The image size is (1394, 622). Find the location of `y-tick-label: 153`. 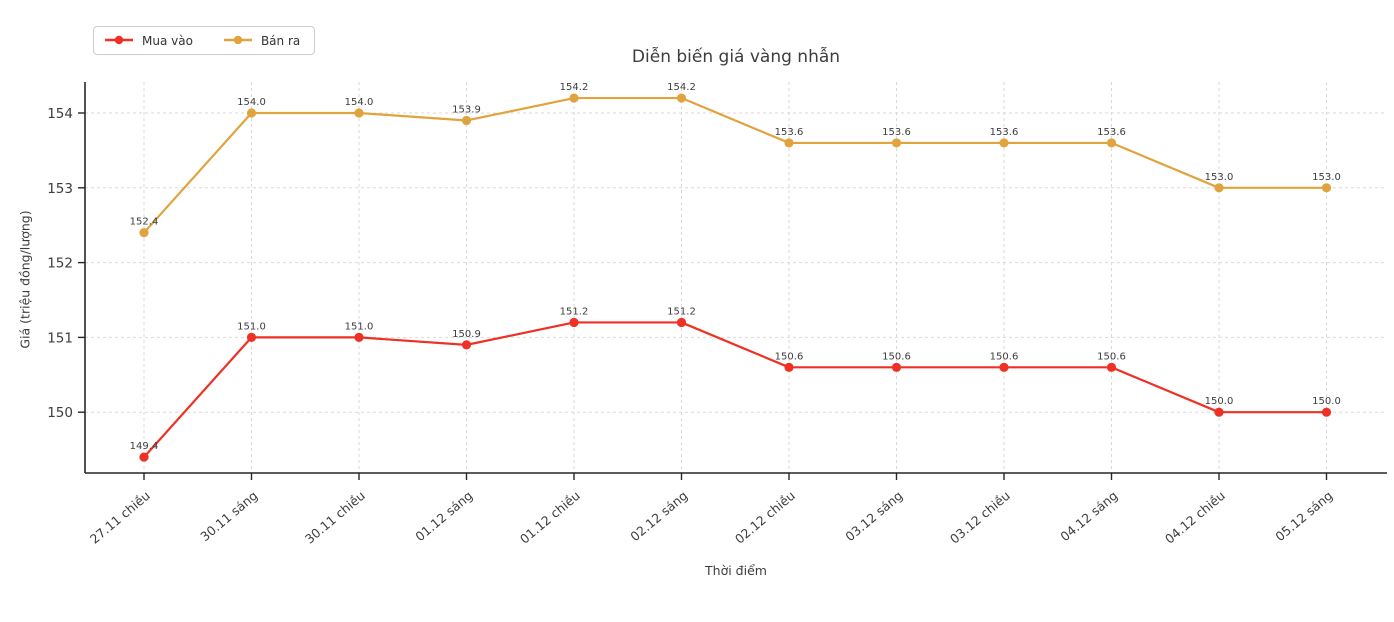

y-tick-label: 153 is located at coordinates (60, 189).